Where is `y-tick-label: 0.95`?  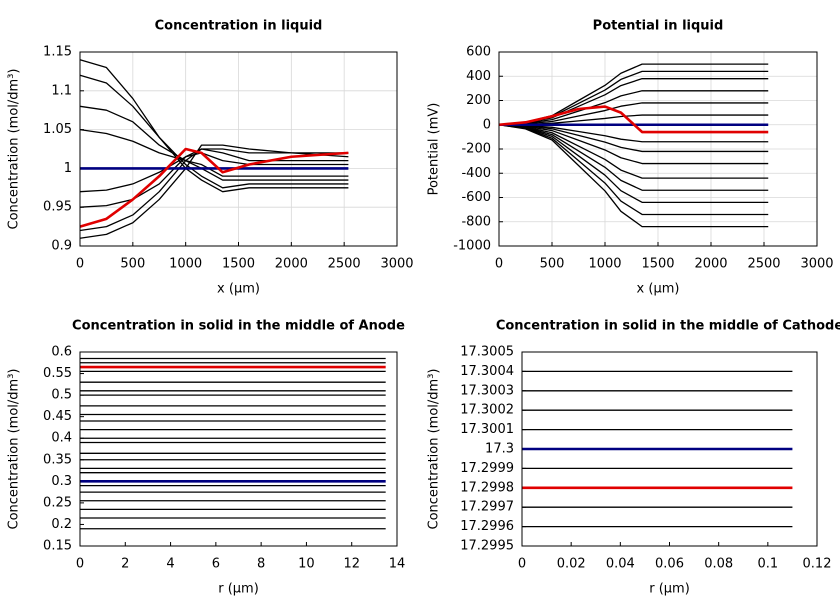
y-tick-label: 0.95 is located at coordinates (57, 207).